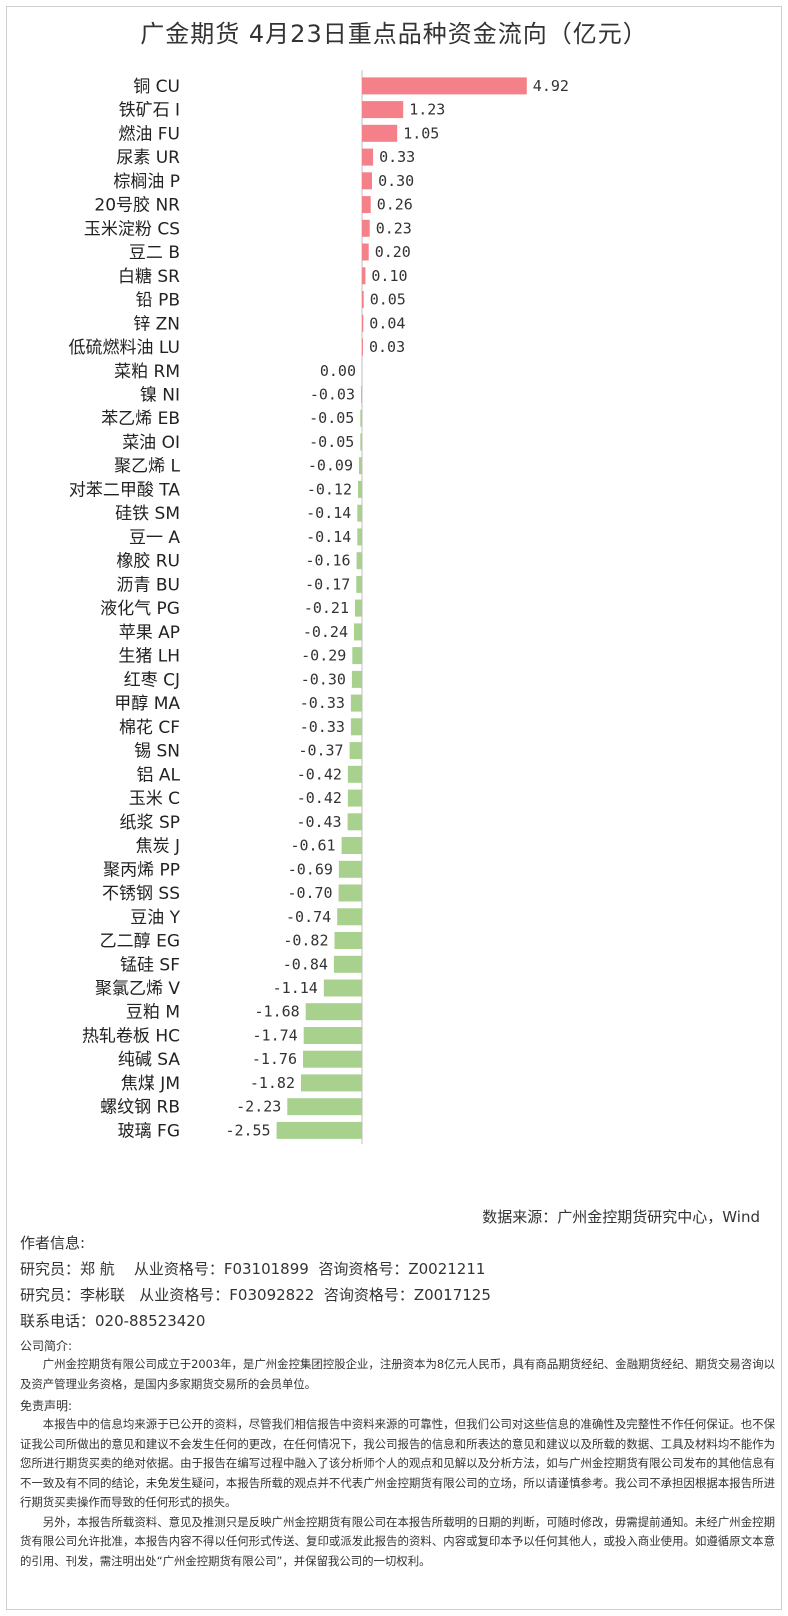 The image size is (788, 1616). Describe the element at coordinates (46, 1346) in the screenshot. I see `company-heading: 公司简介:` at that location.